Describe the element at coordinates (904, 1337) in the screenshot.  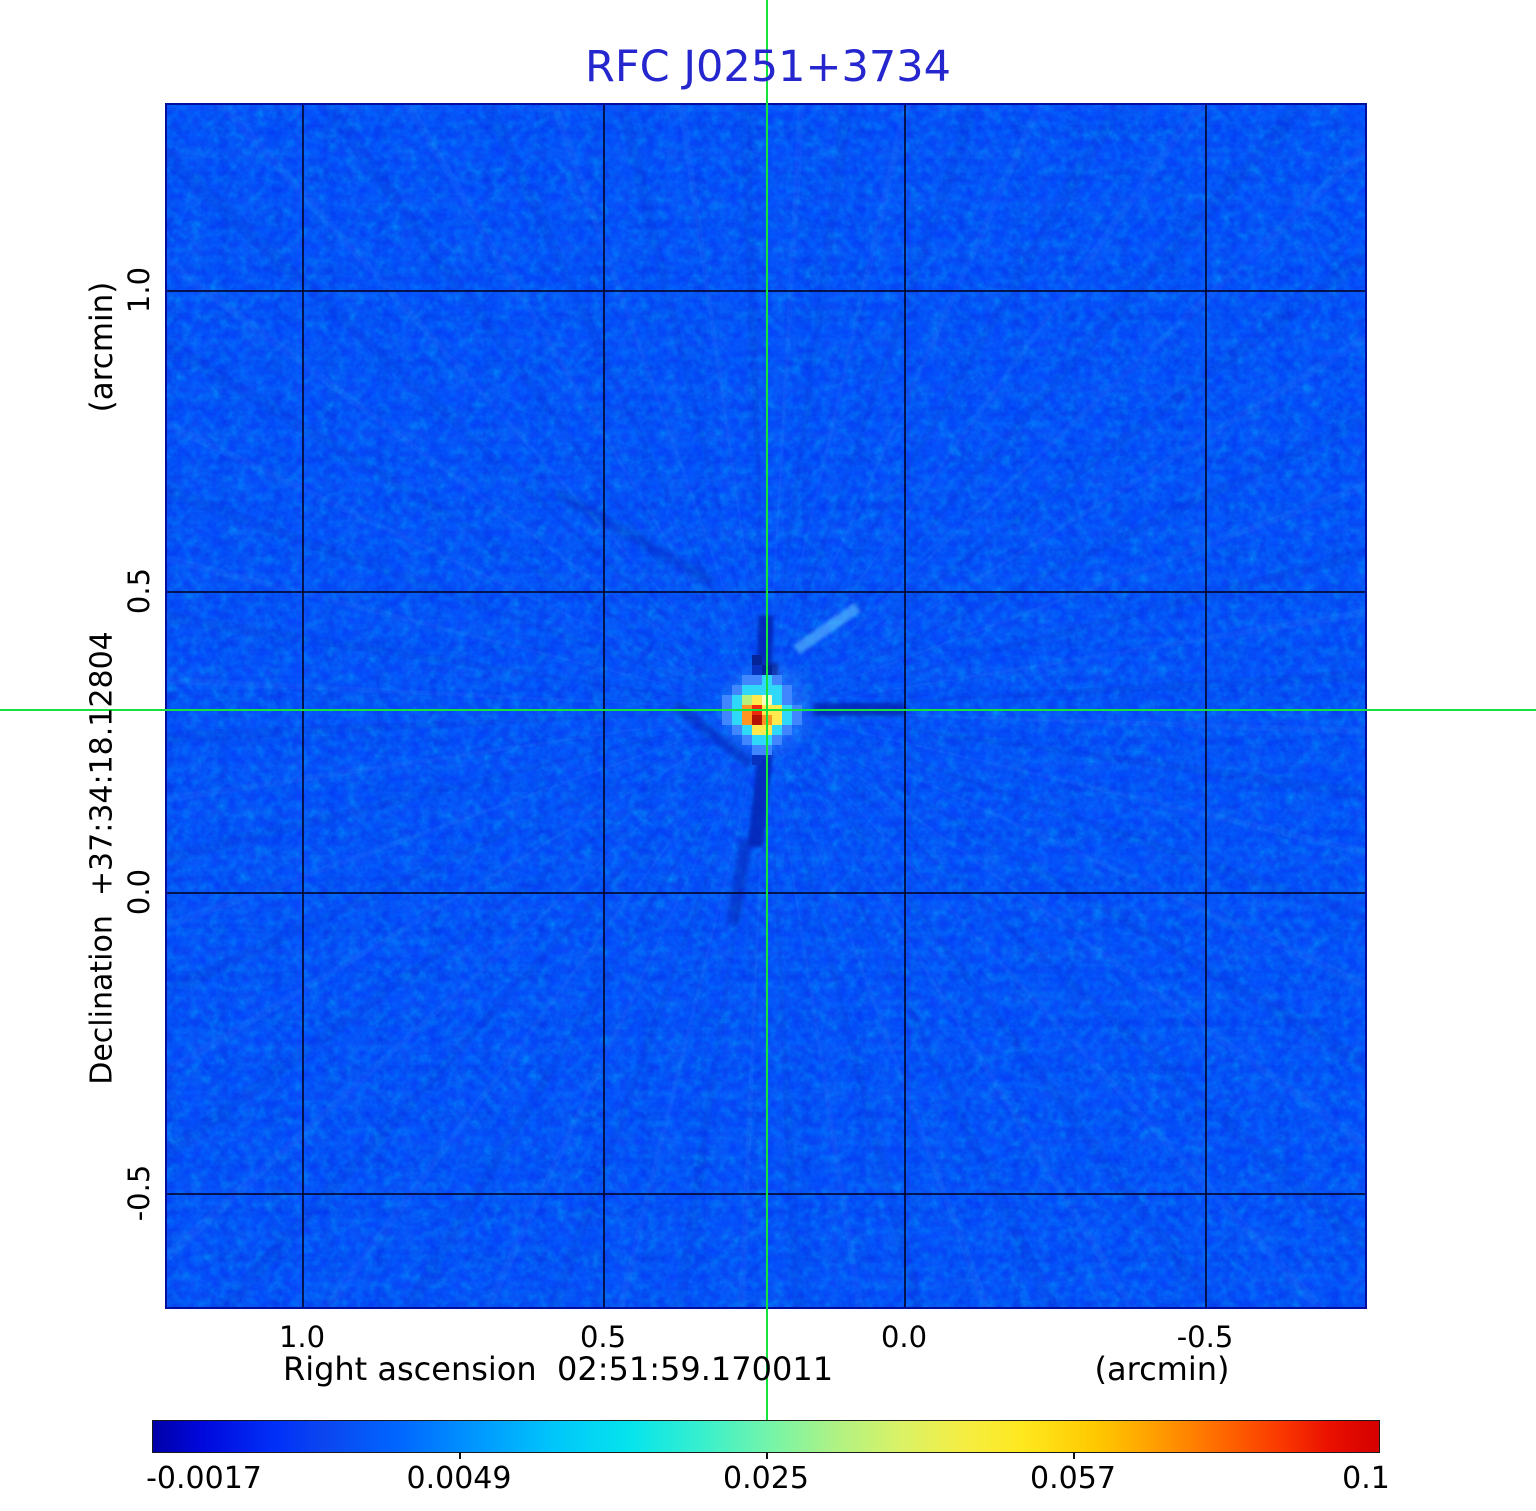
I see `x-tick-label: 0.0` at that location.